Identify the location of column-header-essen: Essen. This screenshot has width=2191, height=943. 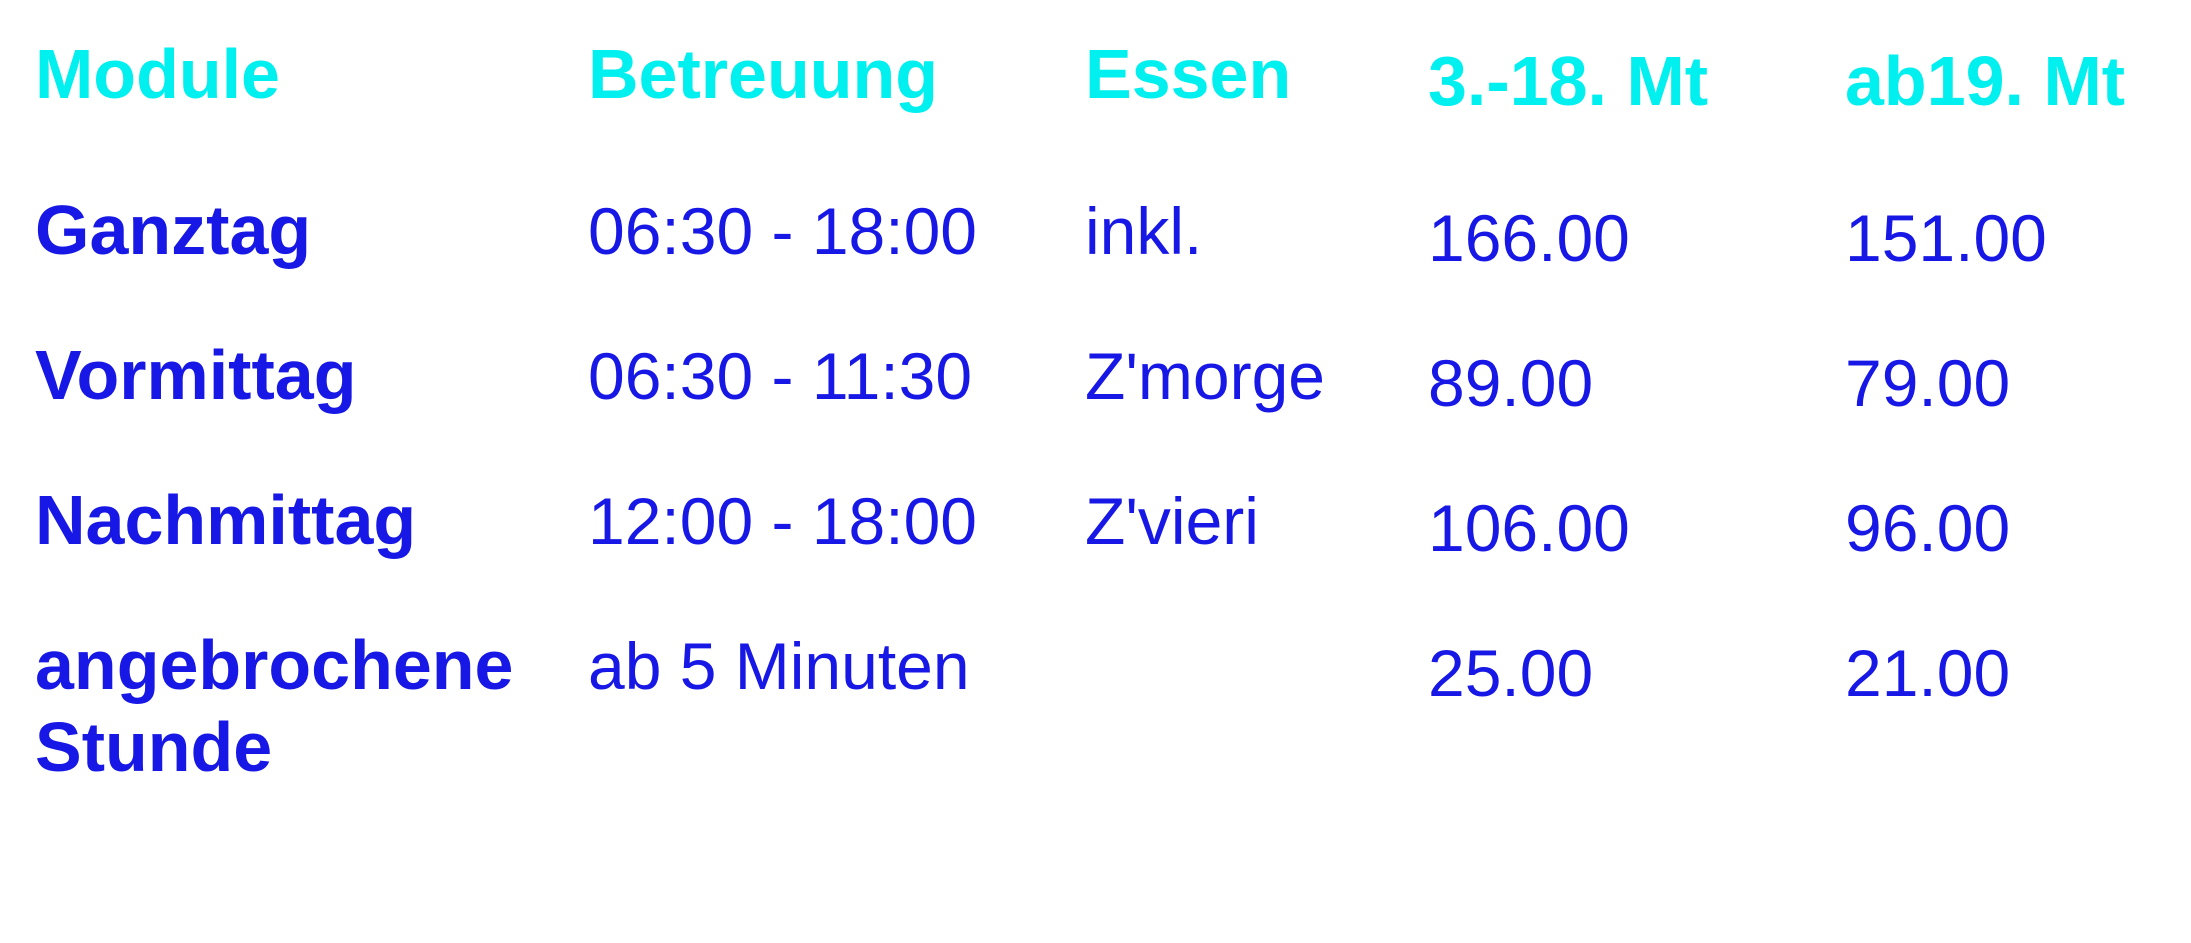
(1188, 74).